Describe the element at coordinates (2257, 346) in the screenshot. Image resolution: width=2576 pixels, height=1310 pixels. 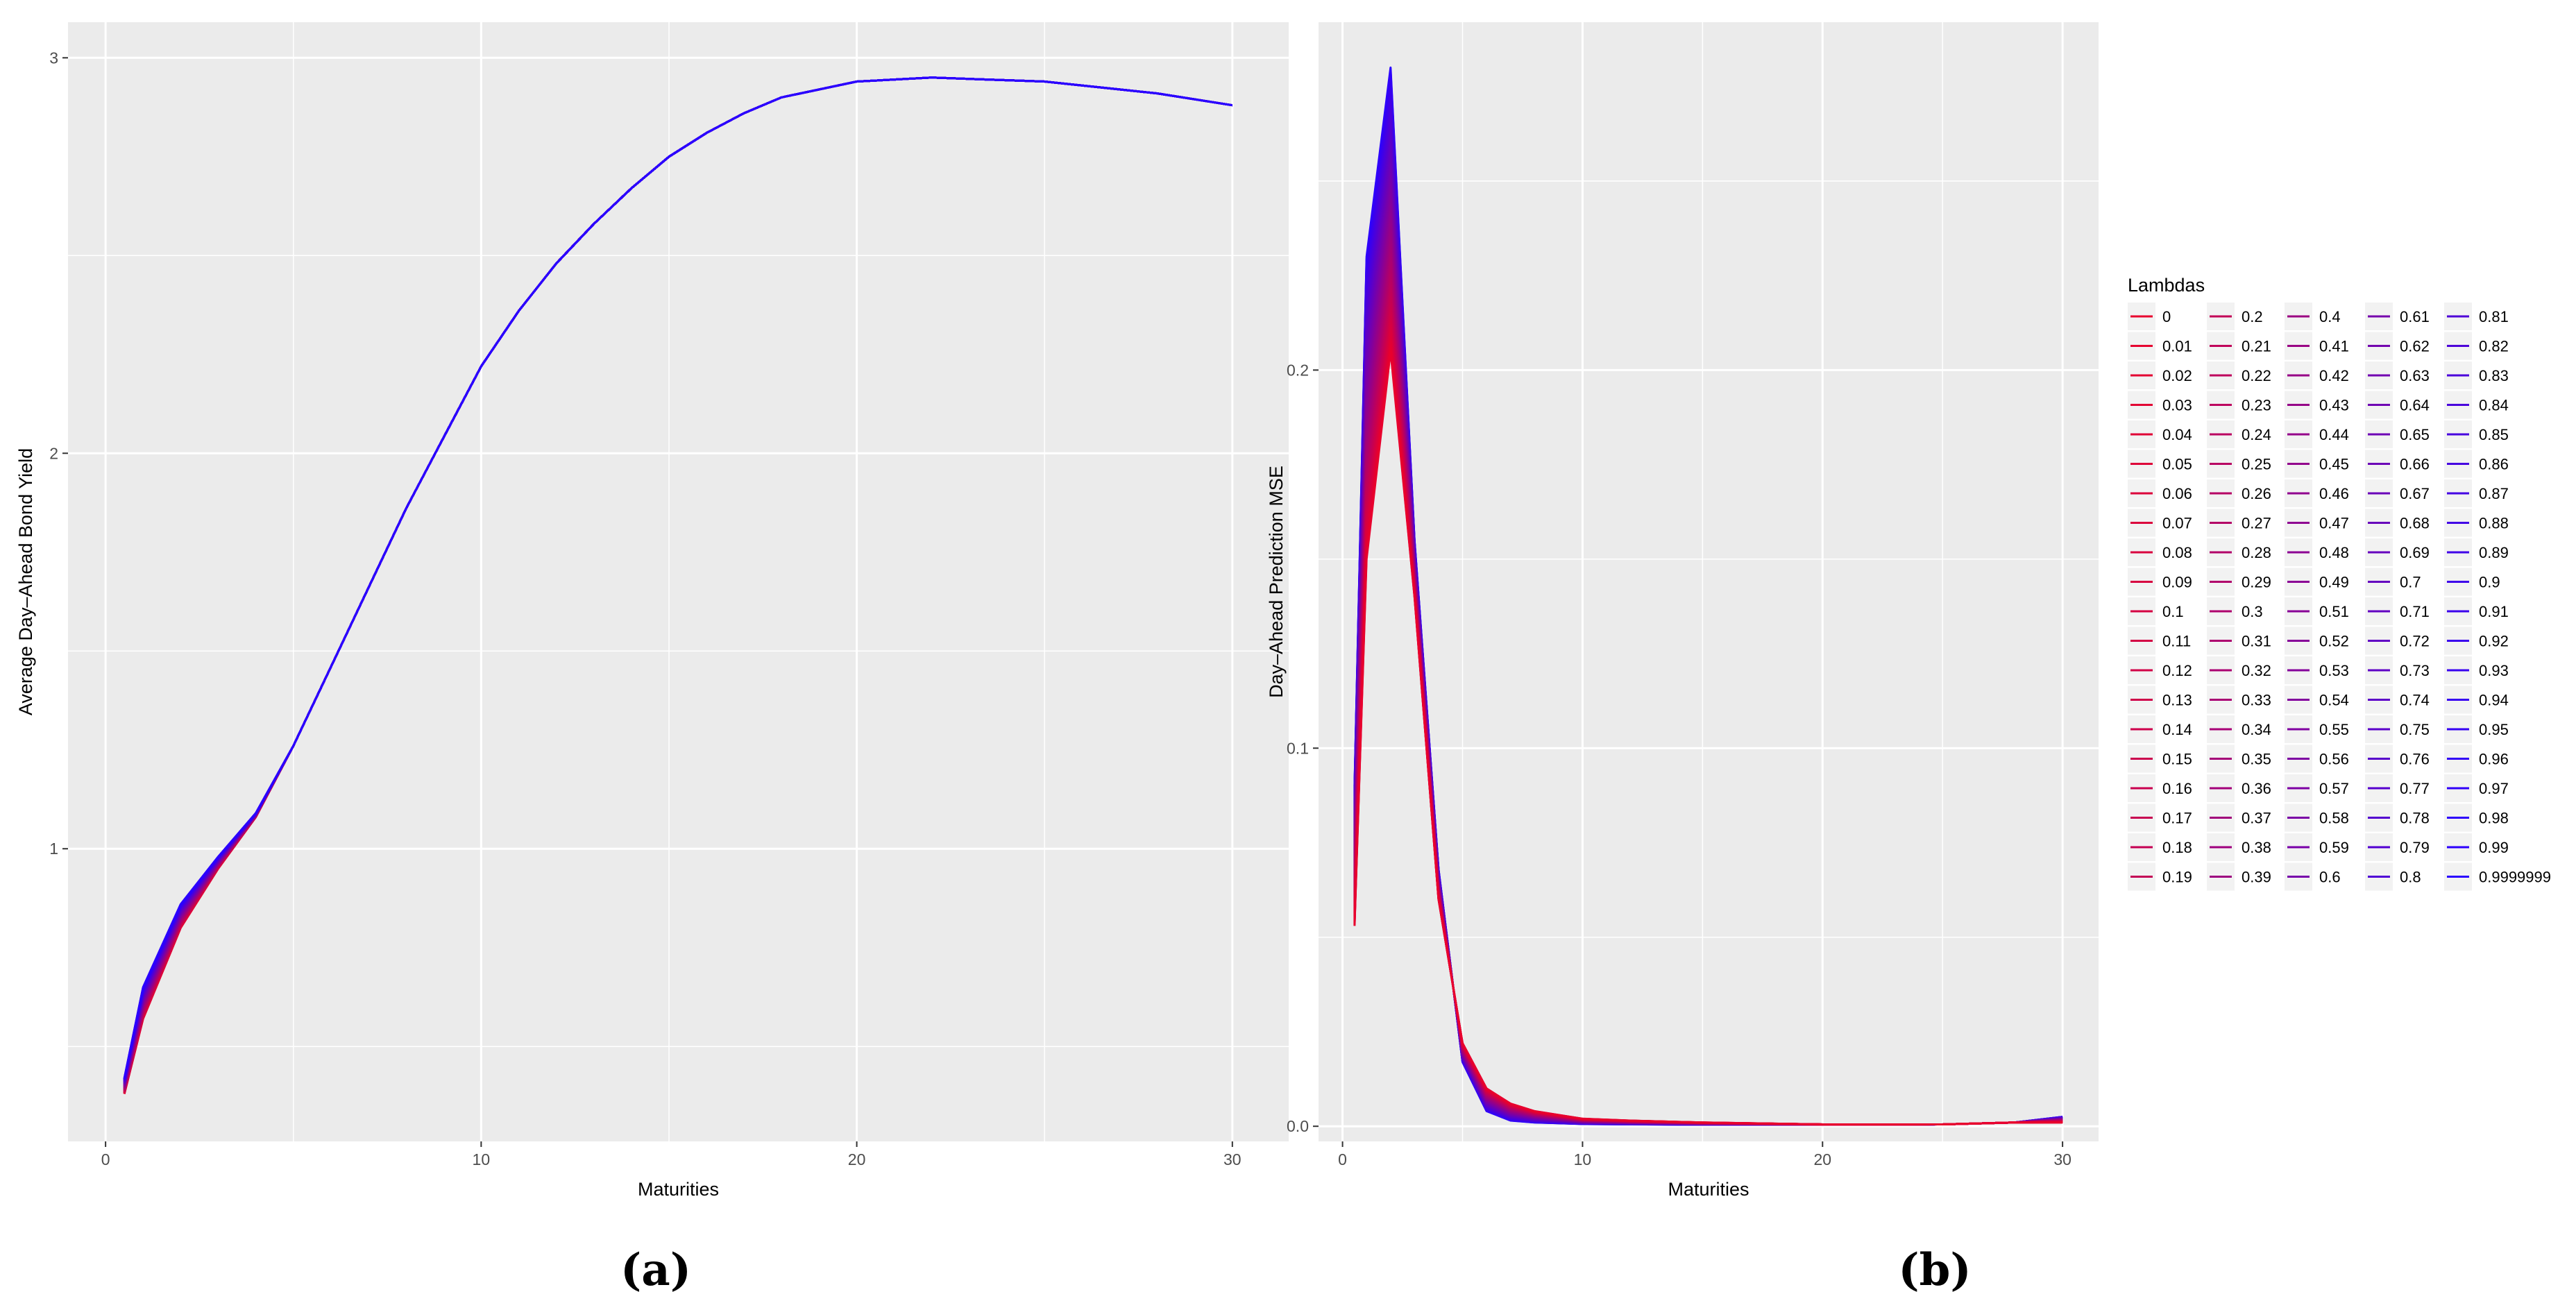
I see `legend-label: 0.21` at that location.